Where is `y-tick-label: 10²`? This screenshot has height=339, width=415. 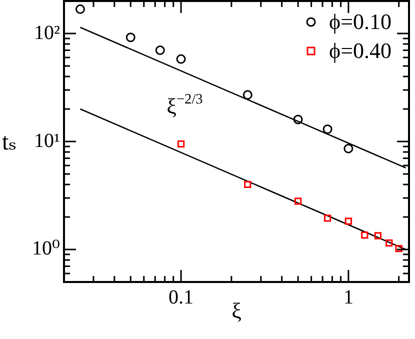
y-tick-label: 10² is located at coordinates (47, 33).